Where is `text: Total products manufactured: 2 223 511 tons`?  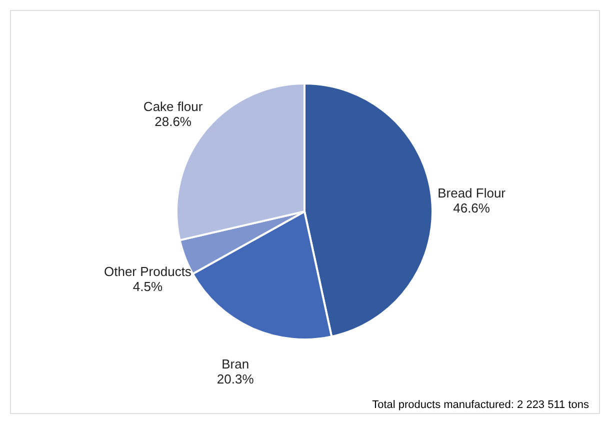
text: Total products manufactured: 2 223 511 tons is located at coordinates (481, 405).